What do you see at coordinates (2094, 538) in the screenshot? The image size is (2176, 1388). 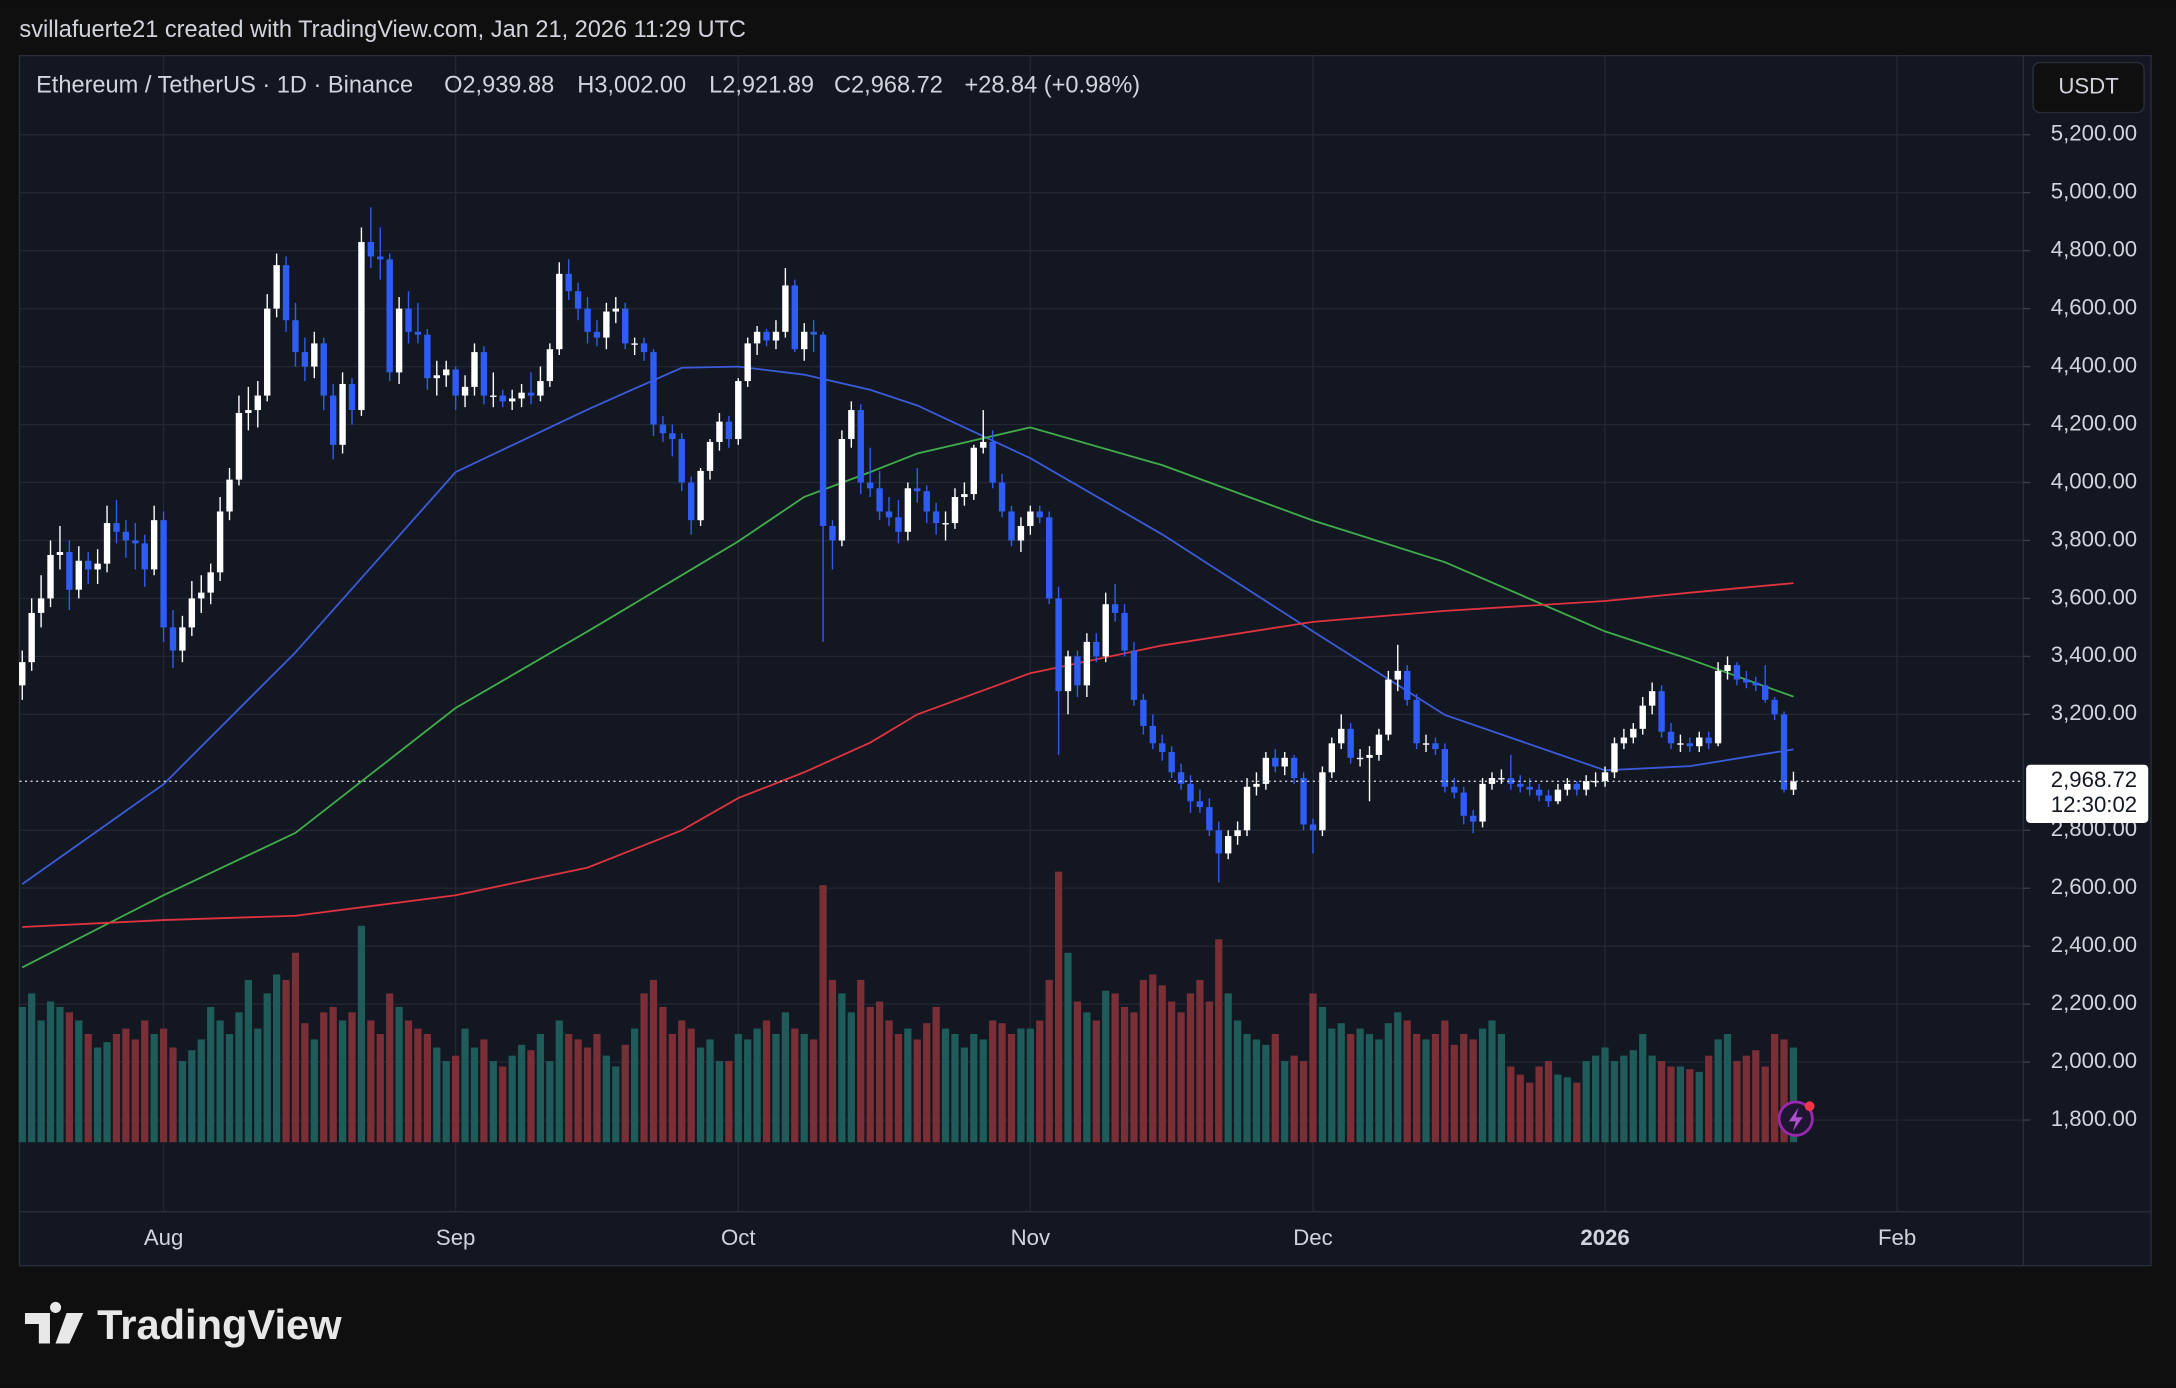 I see `y-tick-label: 3,800.00` at bounding box center [2094, 538].